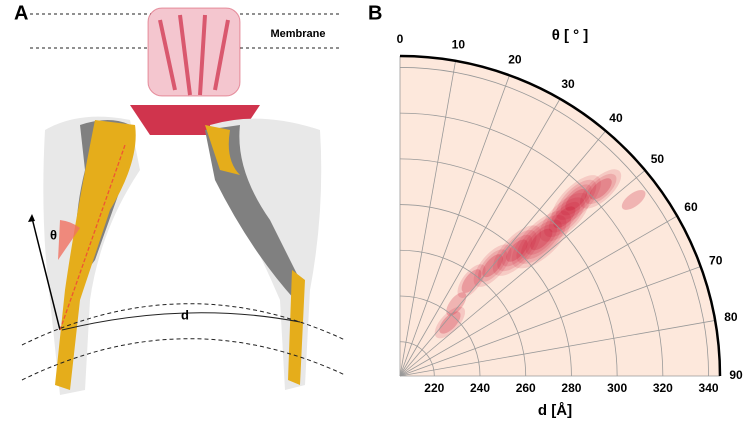 This screenshot has height=422, width=748. I want to click on r-tick-label: 320, so click(663, 388).